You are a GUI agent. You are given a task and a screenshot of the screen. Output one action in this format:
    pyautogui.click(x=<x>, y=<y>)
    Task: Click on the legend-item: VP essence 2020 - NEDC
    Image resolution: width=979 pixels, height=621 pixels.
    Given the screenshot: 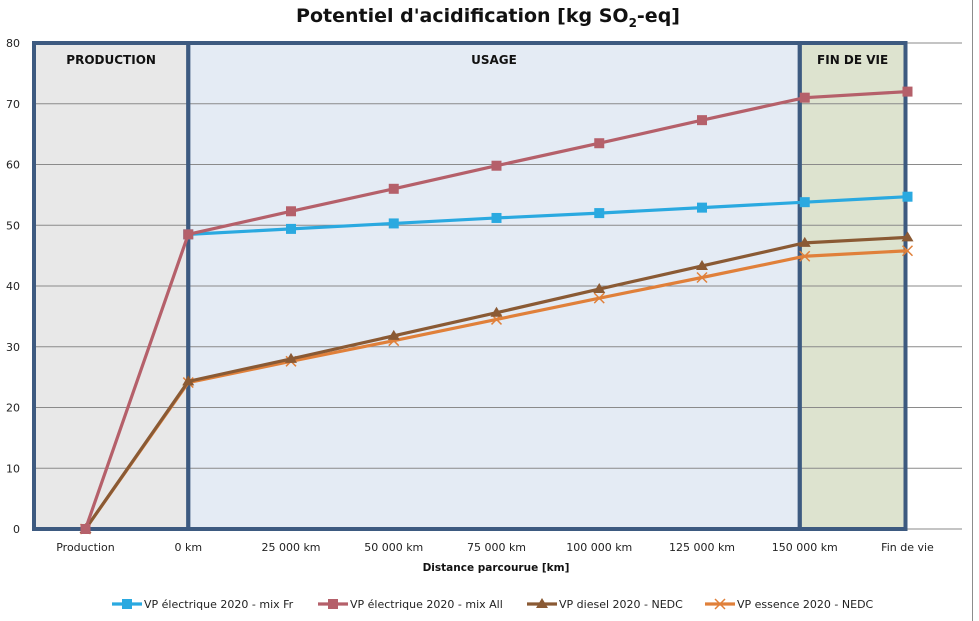 What is the action you would take?
    pyautogui.click(x=789, y=604)
    